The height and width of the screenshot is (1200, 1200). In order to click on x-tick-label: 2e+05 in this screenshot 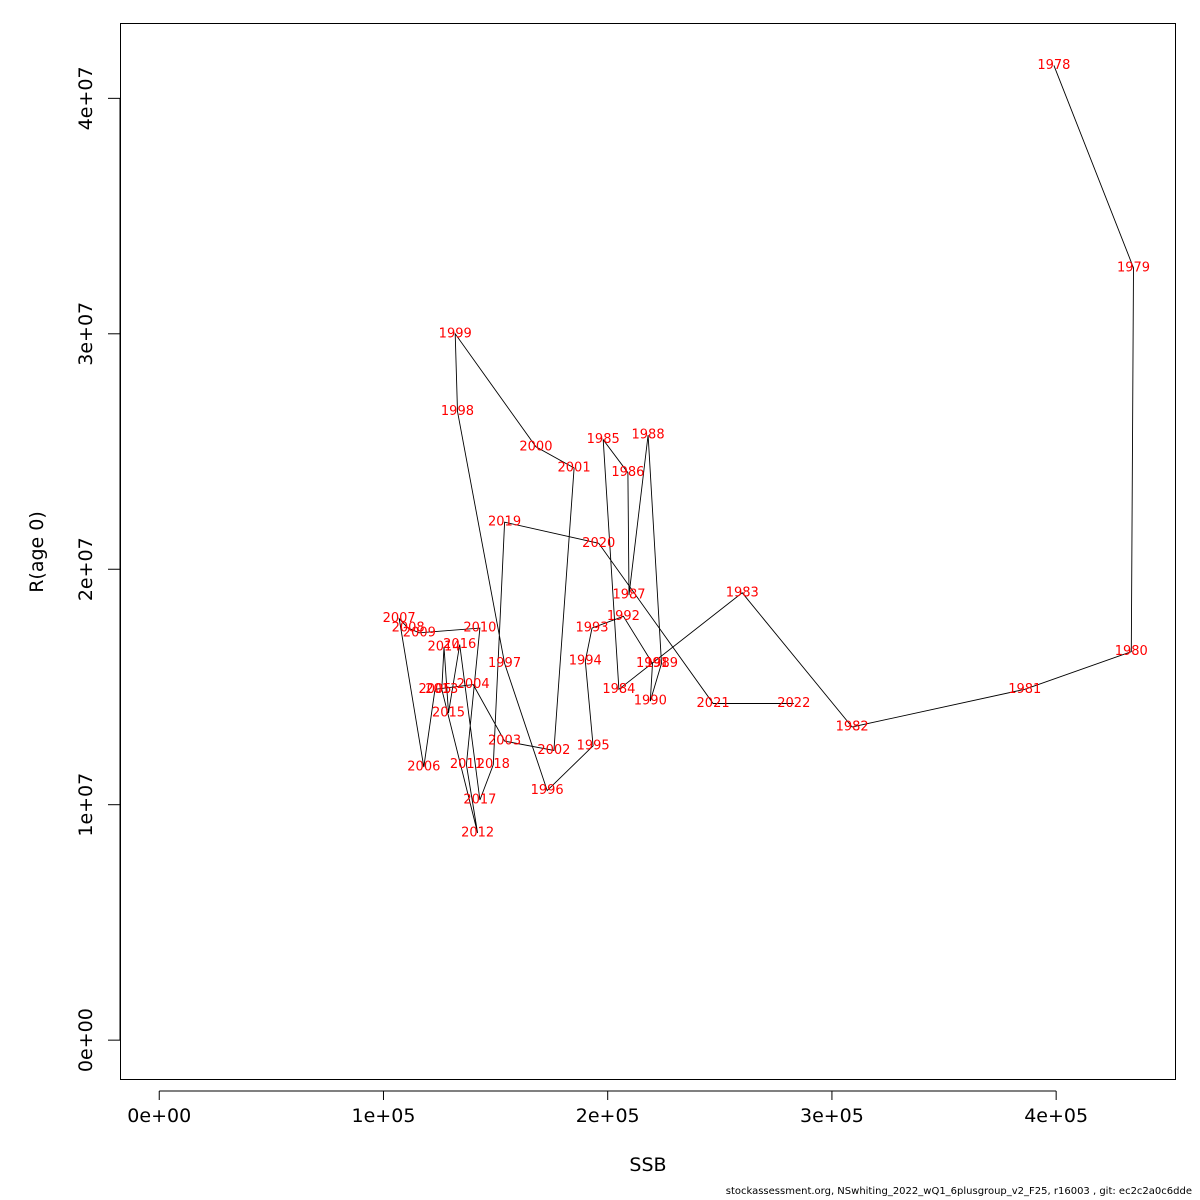, I will do `click(608, 1116)`.